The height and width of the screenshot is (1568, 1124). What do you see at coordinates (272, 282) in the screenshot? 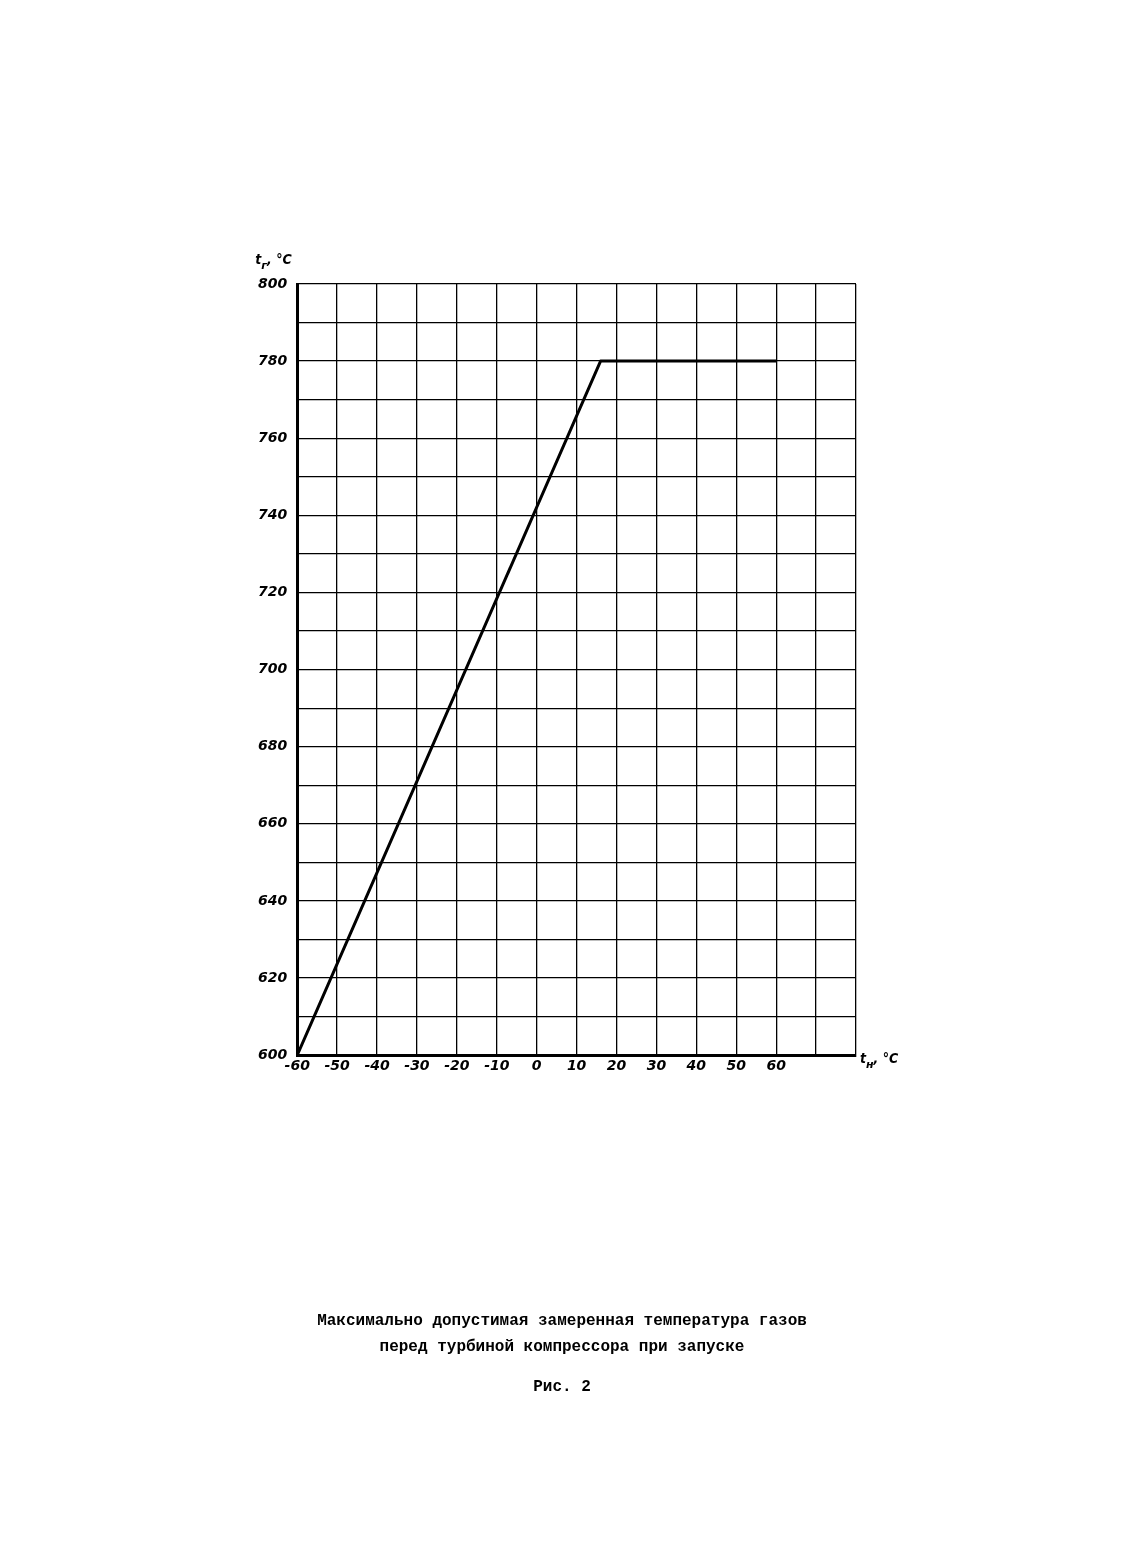
I see `y-tick-label: 800` at bounding box center [272, 282].